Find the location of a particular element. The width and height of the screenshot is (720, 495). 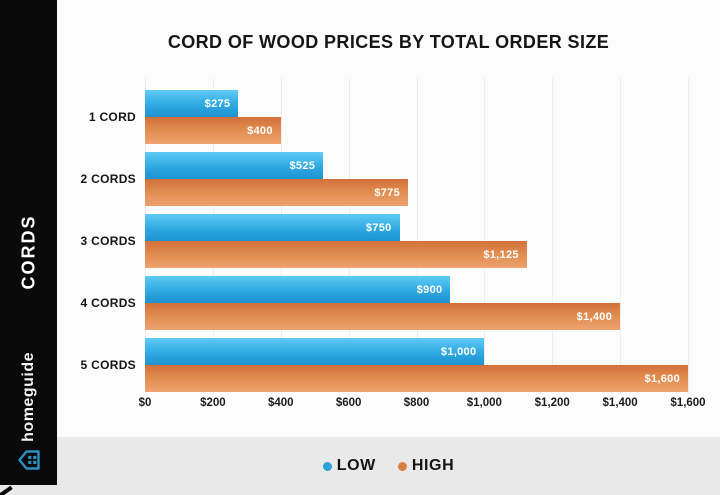

high-bar: $1,600 is located at coordinates (416, 378).